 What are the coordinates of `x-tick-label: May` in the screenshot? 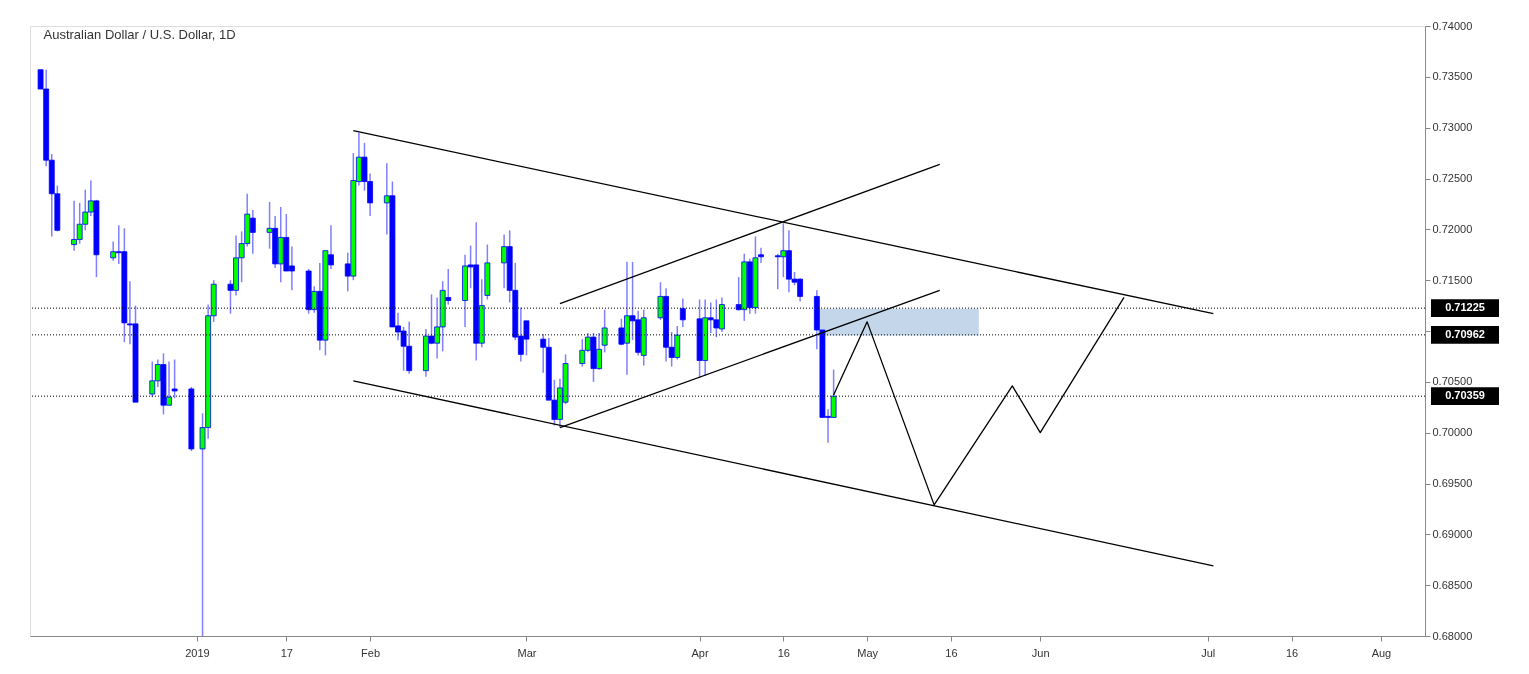 It's located at (868, 652).